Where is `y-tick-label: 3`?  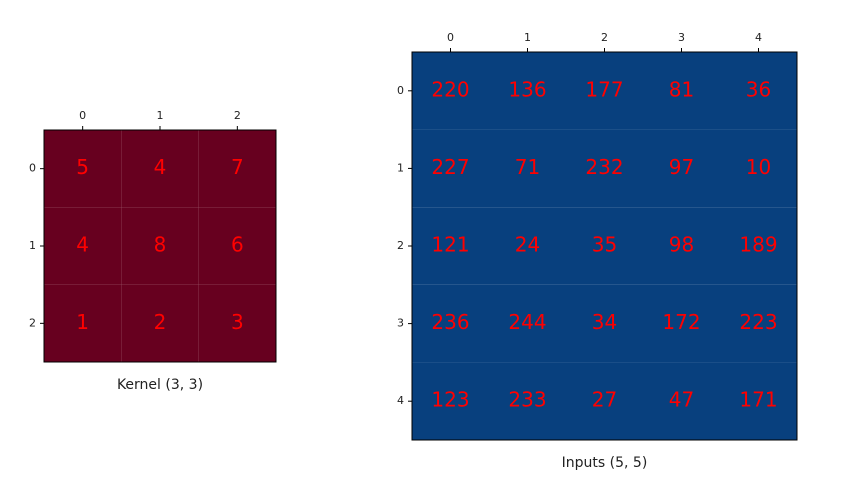 y-tick-label: 3 is located at coordinates (400, 323).